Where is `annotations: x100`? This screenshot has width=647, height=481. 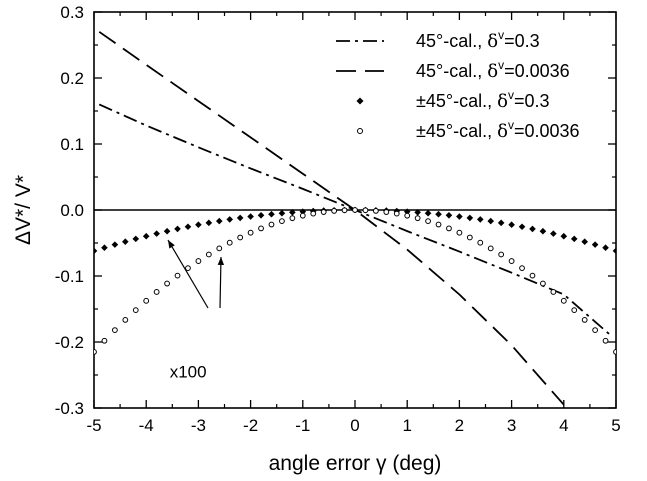
annotations: x100 is located at coordinates (196, 310).